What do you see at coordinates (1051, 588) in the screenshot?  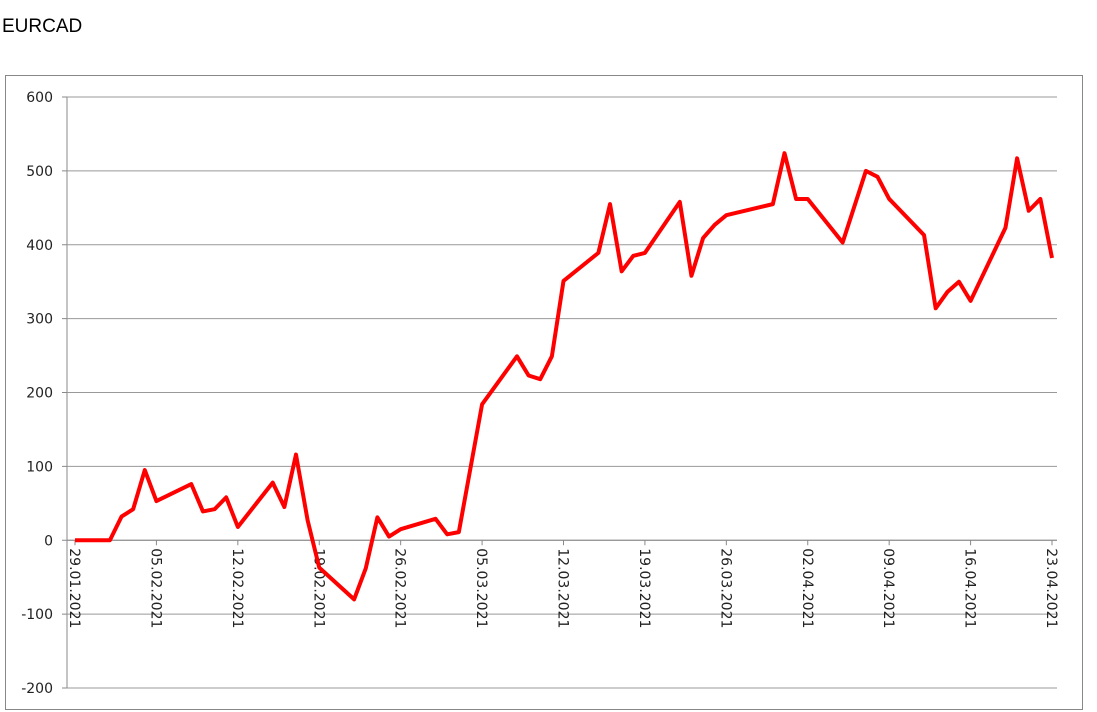 I see `x-tick-label: 23.04.2021` at bounding box center [1051, 588].